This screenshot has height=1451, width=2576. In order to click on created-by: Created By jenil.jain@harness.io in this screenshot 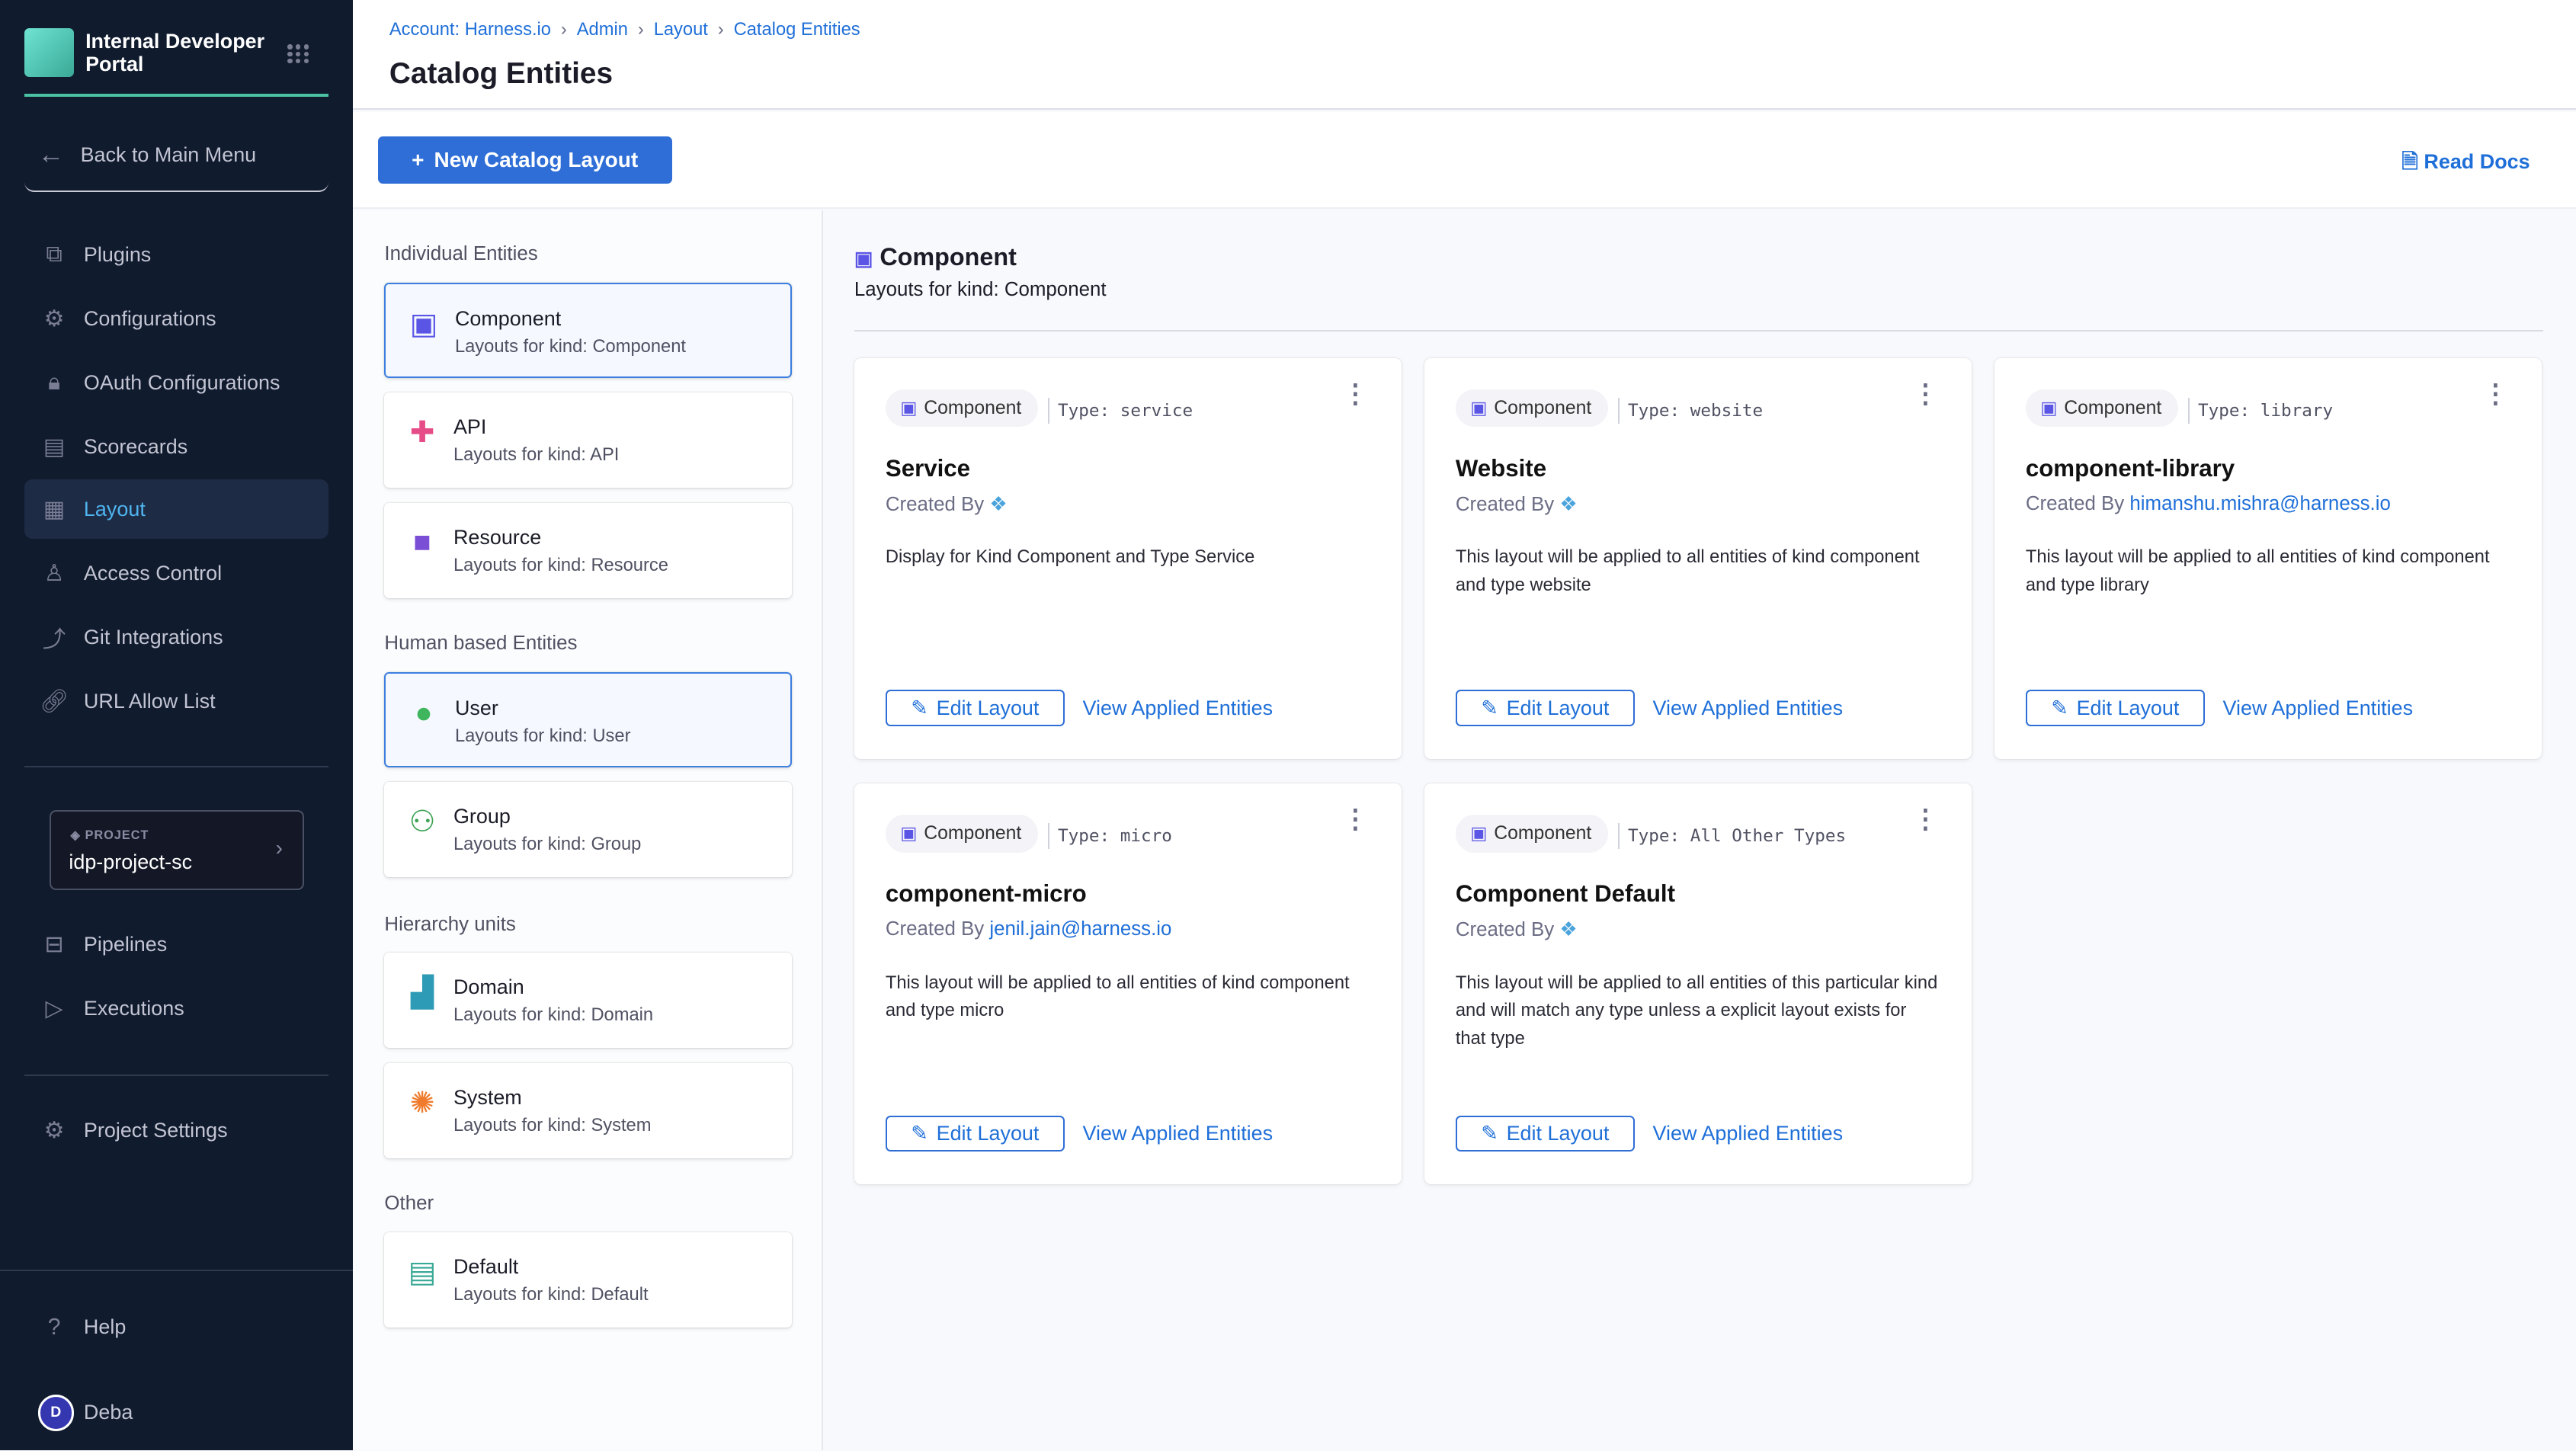, I will do `click(1028, 929)`.